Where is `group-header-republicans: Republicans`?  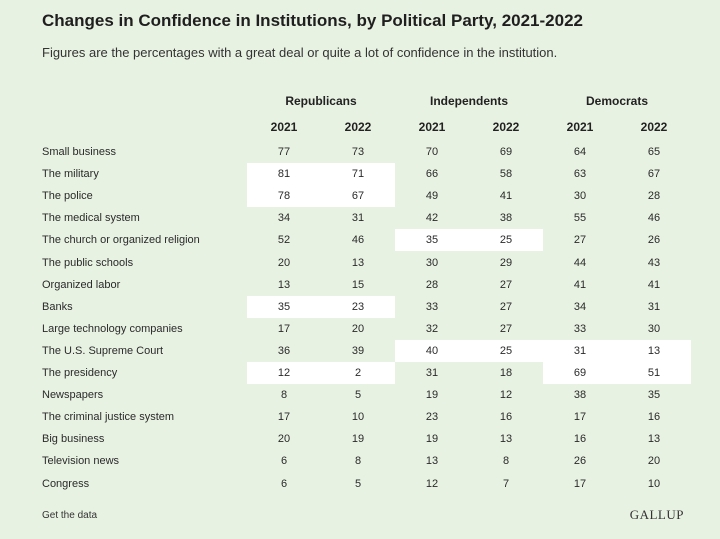
group-header-republicans: Republicans is located at coordinates (321, 101).